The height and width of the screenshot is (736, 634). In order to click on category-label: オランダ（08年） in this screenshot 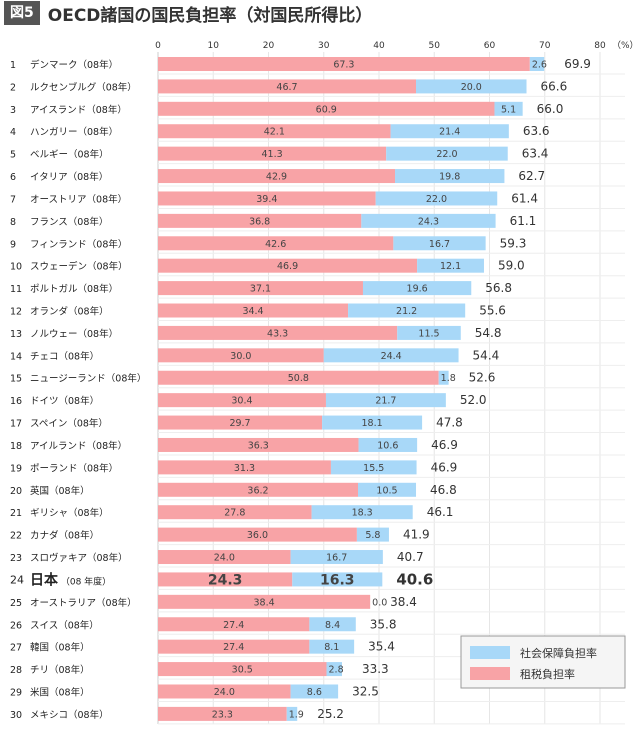, I will do `click(69, 312)`.